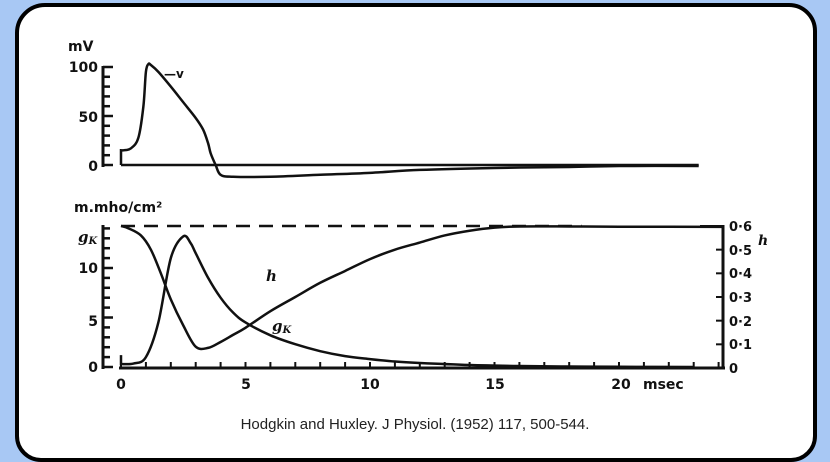 Image resolution: width=830 pixels, height=462 pixels. I want to click on h-curve-label: h, so click(271, 276).